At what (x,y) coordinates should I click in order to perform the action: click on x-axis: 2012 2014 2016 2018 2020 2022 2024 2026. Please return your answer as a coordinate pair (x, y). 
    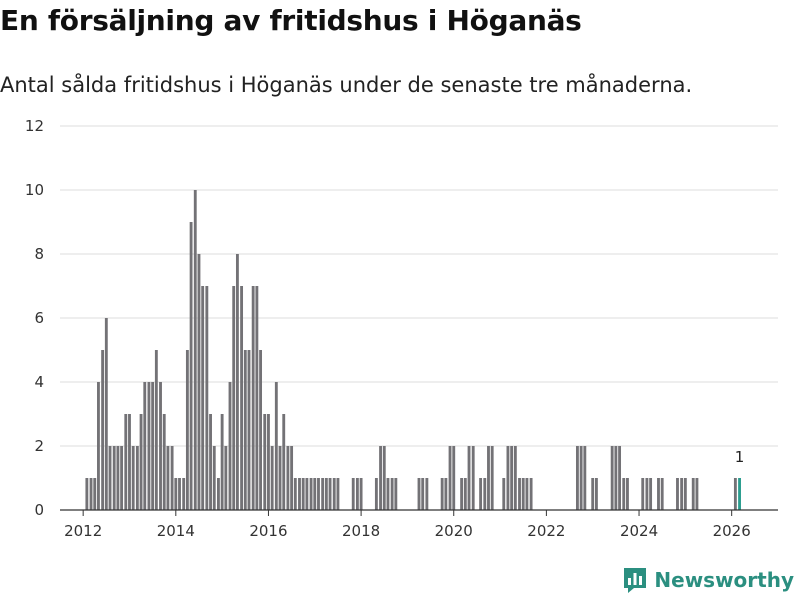
    Looking at the image, I should click on (419, 524).